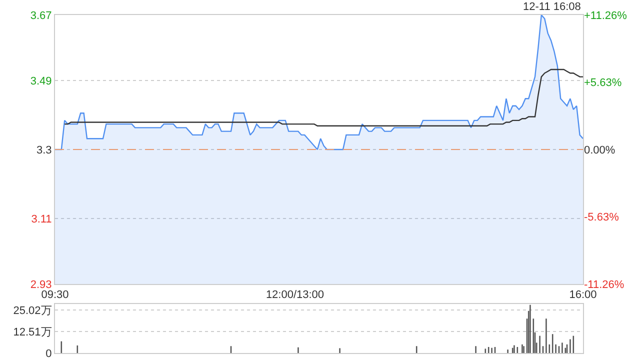  What do you see at coordinates (602, 218) in the screenshot?
I see `y2-tick-label: -5.63%` at bounding box center [602, 218].